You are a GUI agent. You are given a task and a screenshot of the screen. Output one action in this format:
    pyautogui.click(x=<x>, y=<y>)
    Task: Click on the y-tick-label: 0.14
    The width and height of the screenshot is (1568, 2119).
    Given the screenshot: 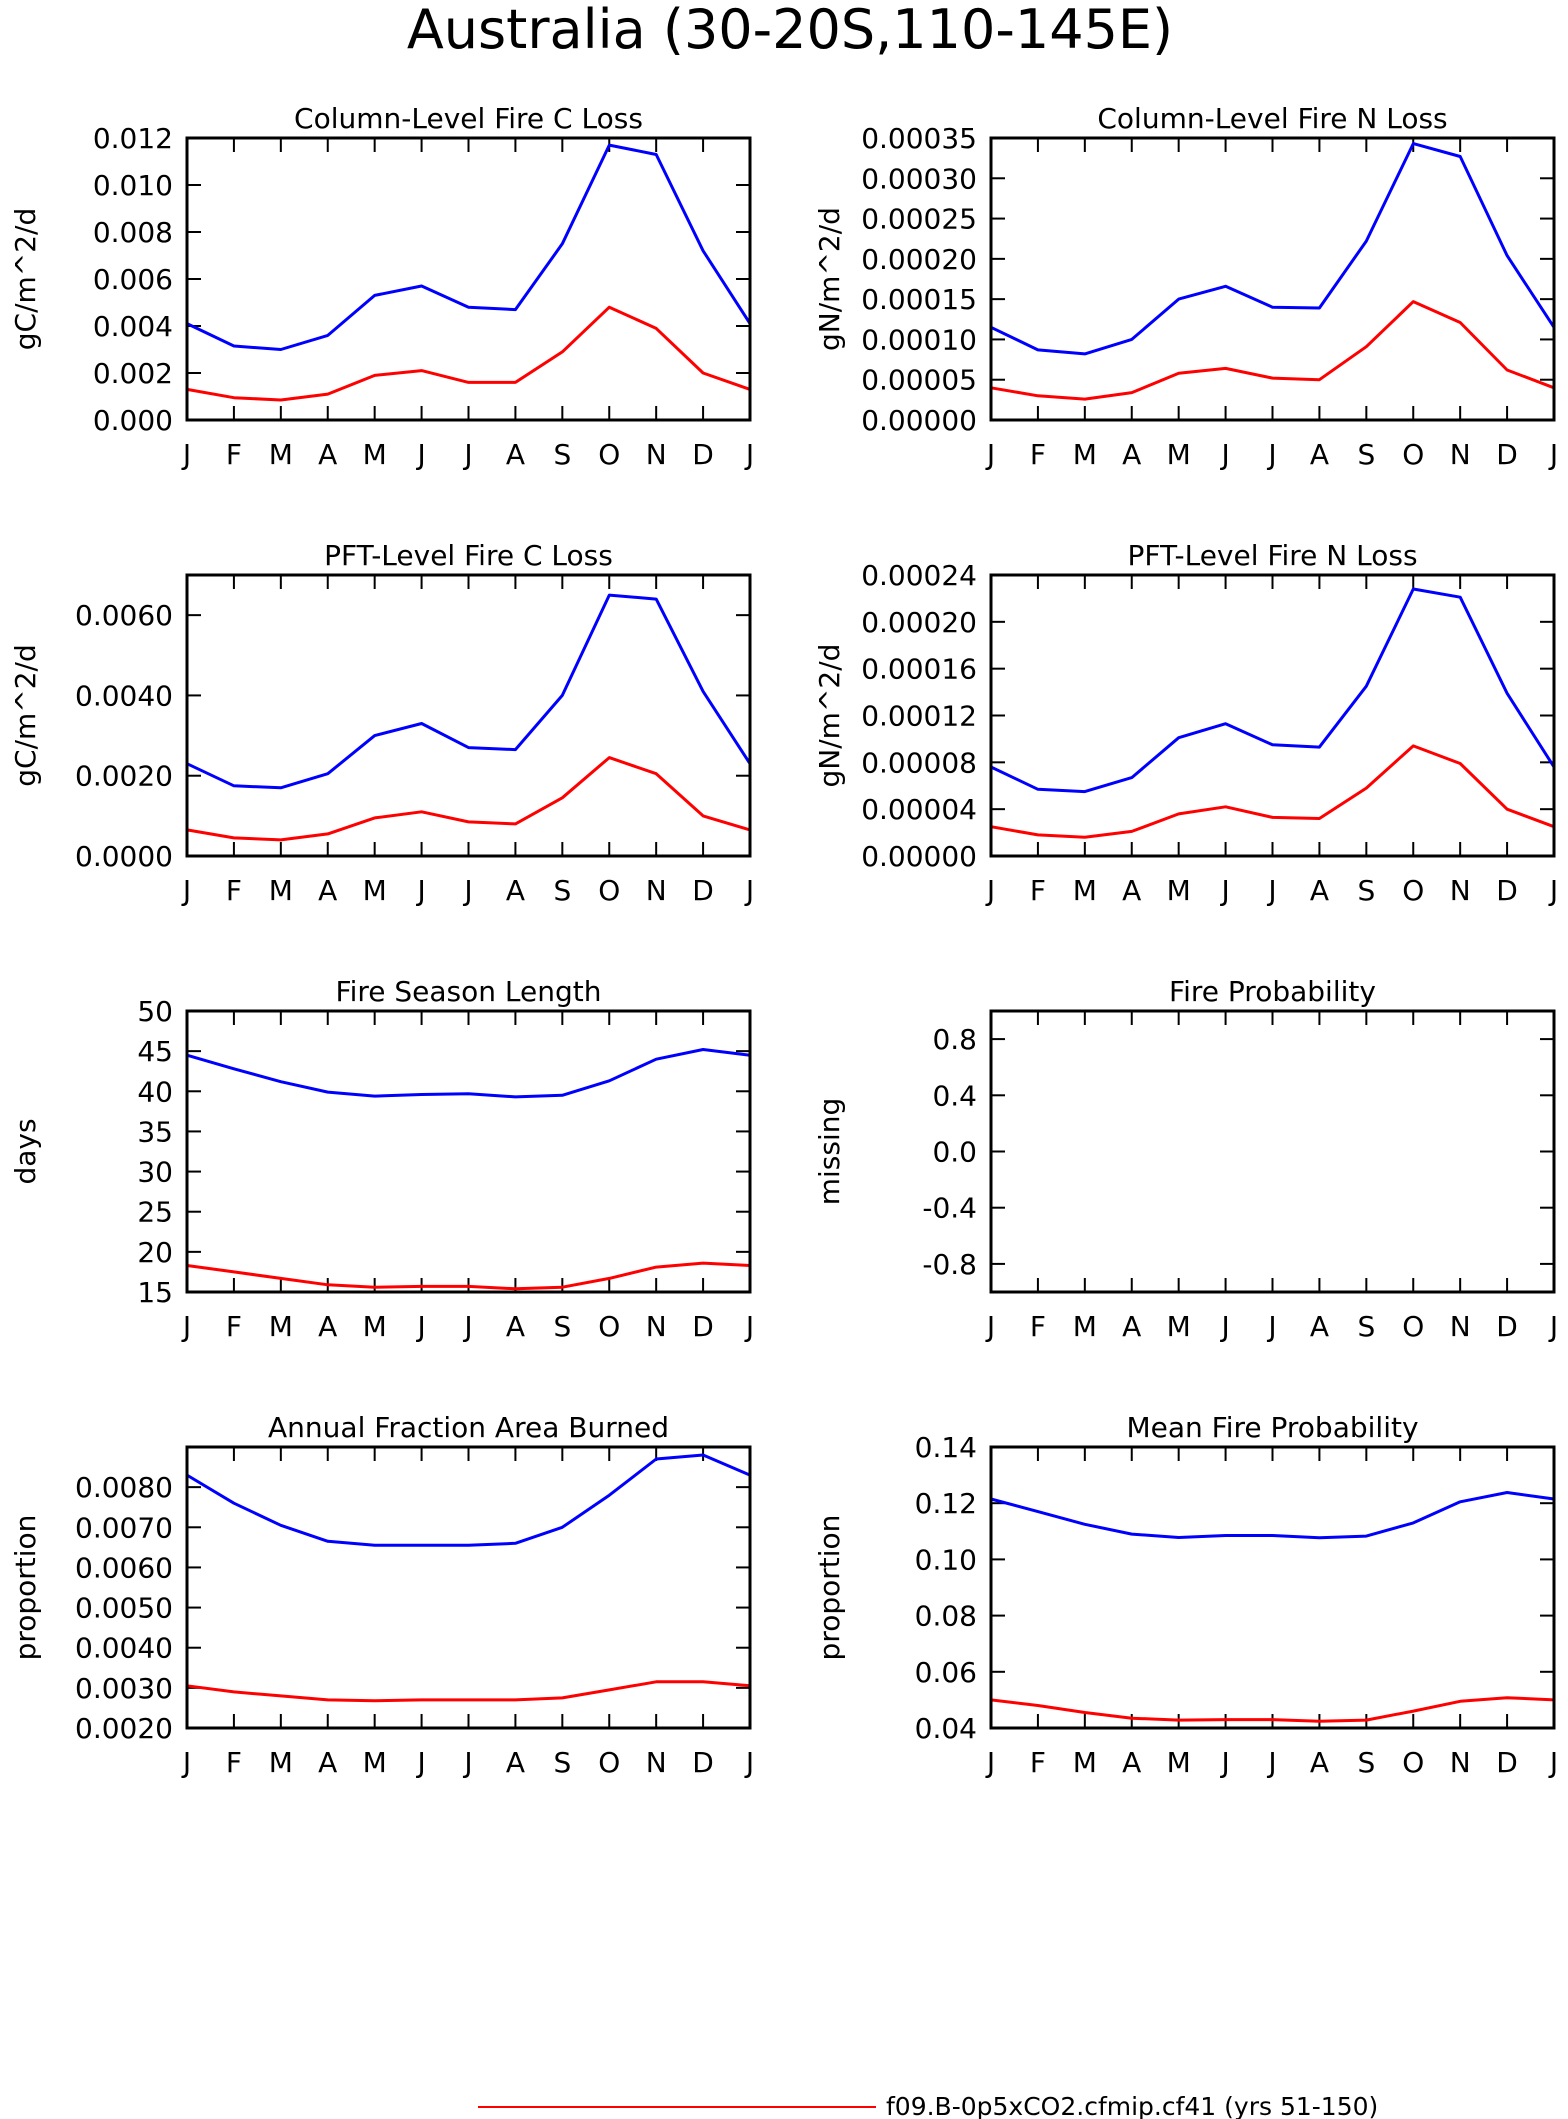 What is the action you would take?
    pyautogui.click(x=946, y=1447)
    